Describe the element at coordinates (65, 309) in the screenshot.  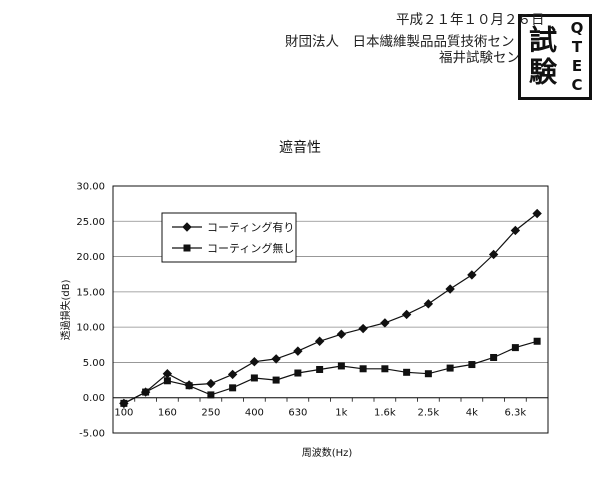
I see `y-axis-title: 透過損失(dB)` at that location.